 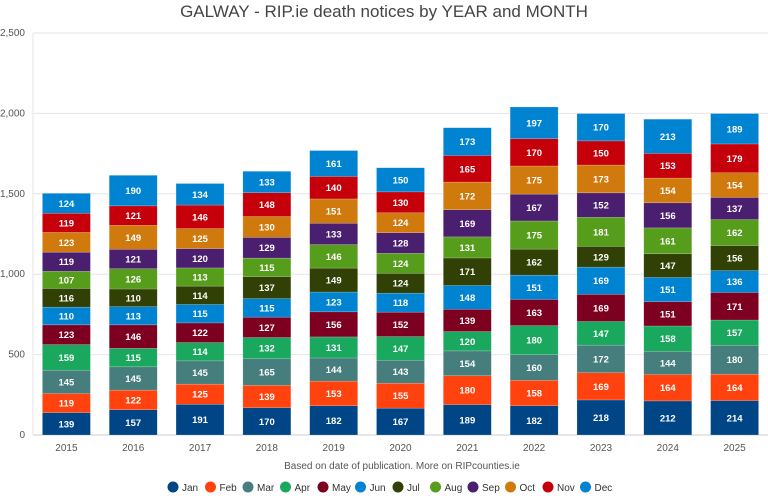 I want to click on bar-segment-oct-2019, so click(x=333, y=211).